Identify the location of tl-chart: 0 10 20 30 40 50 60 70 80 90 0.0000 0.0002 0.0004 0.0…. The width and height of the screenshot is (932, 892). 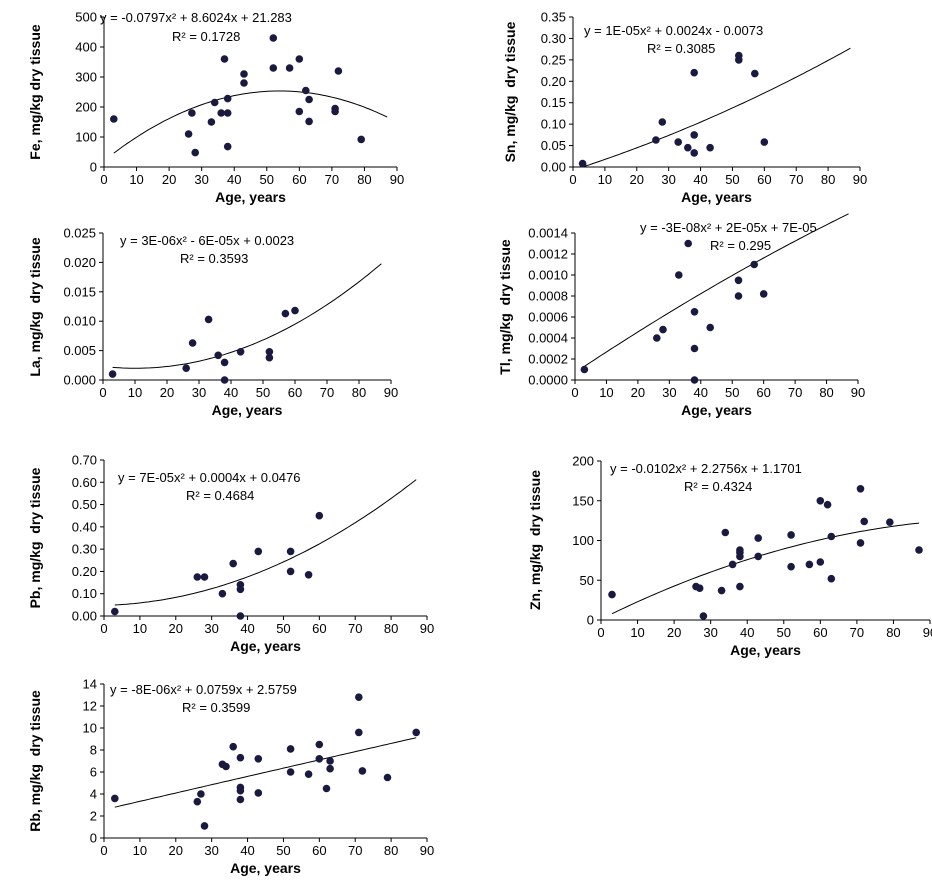
(681, 315).